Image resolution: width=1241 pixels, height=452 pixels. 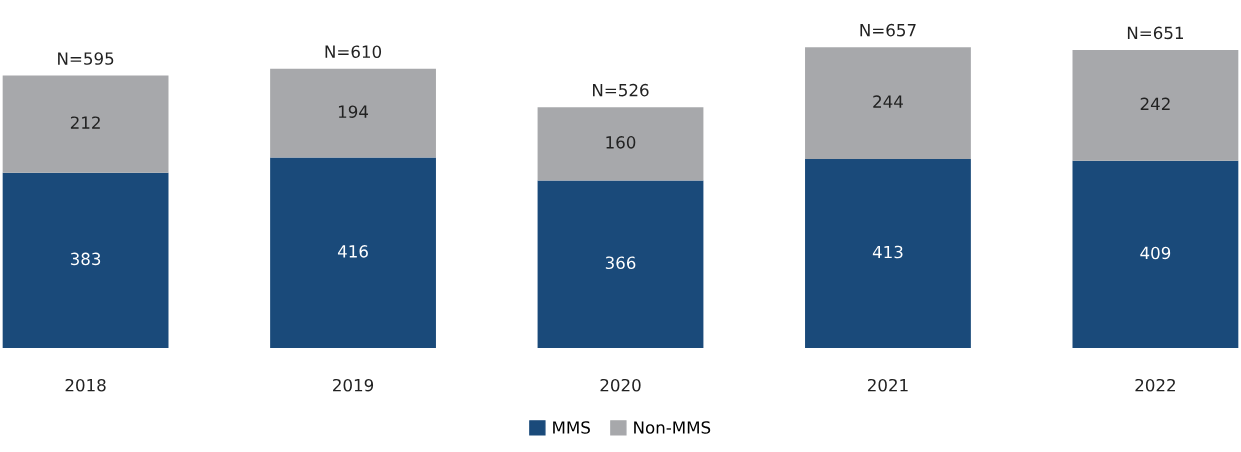 What do you see at coordinates (353, 51) in the screenshot?
I see `total-label: N=610` at bounding box center [353, 51].